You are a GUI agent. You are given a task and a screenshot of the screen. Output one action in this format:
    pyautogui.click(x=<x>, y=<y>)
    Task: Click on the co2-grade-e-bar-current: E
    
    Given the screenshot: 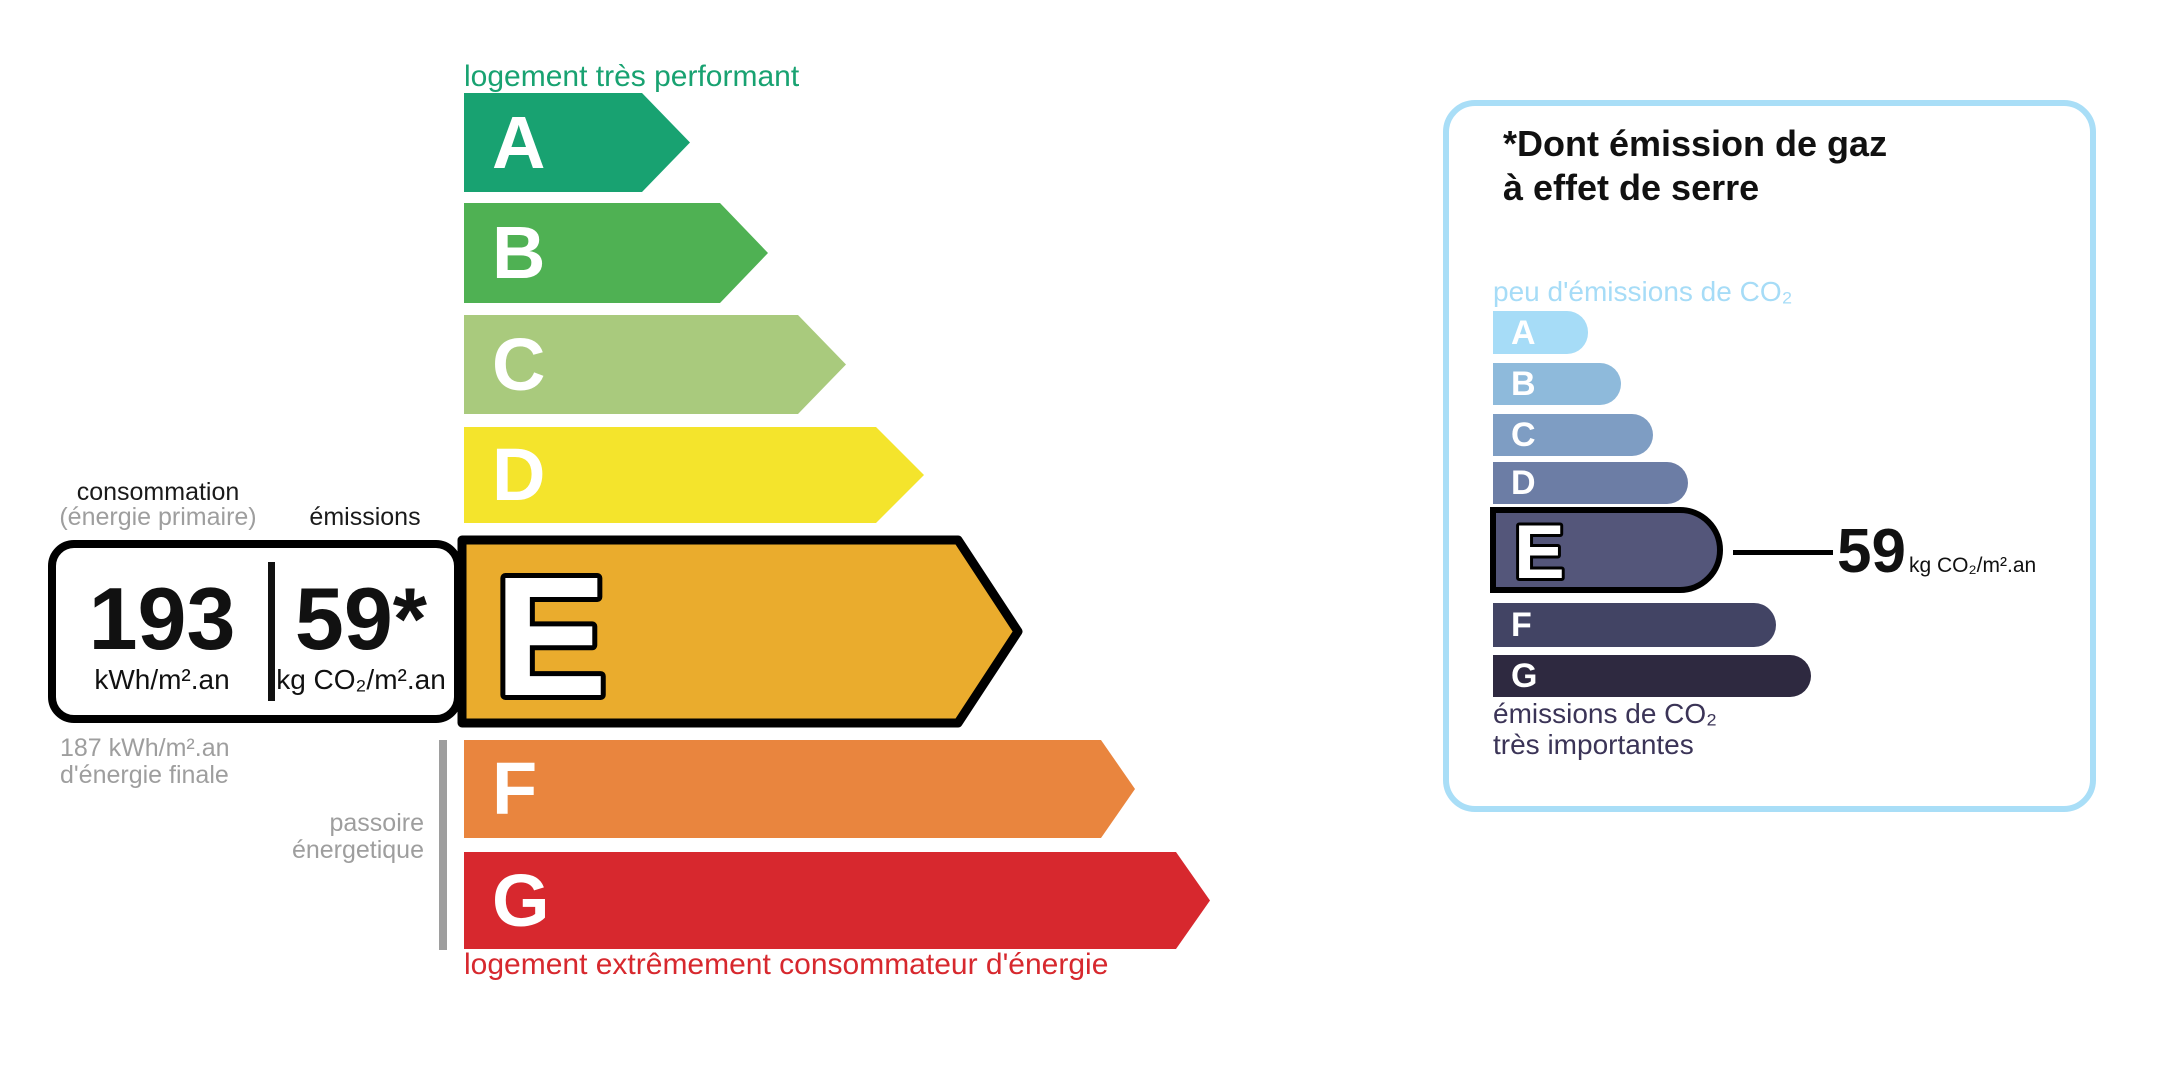 What is the action you would take?
    pyautogui.click(x=1606, y=552)
    